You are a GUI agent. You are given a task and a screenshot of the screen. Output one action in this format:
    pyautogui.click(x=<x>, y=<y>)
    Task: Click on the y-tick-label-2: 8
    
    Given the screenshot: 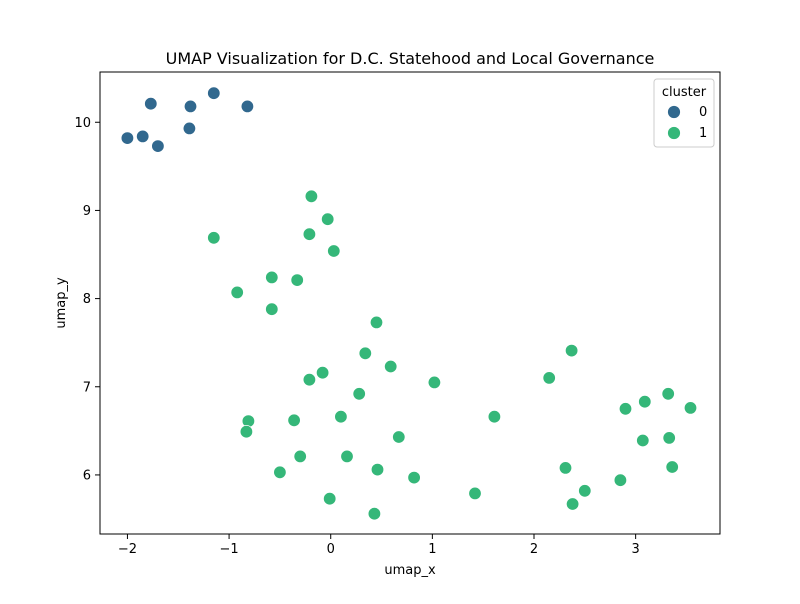 What is the action you would take?
    pyautogui.click(x=87, y=299)
    